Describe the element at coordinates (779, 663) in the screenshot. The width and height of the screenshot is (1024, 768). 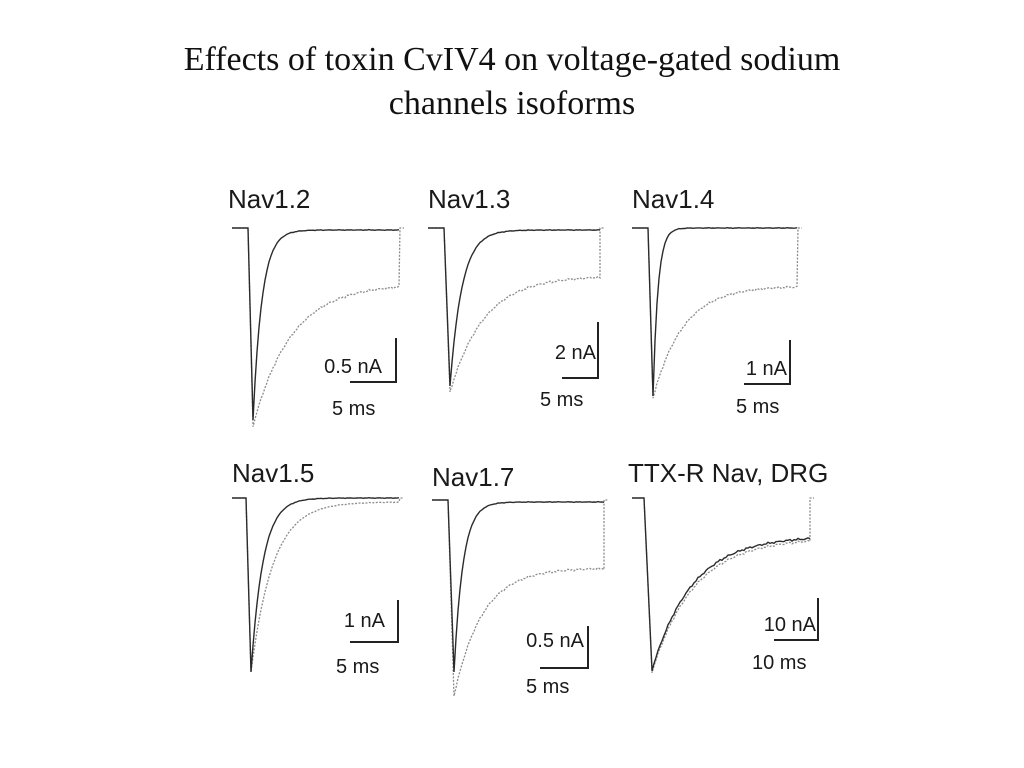
I see `time-scale-label: 10 ms` at that location.